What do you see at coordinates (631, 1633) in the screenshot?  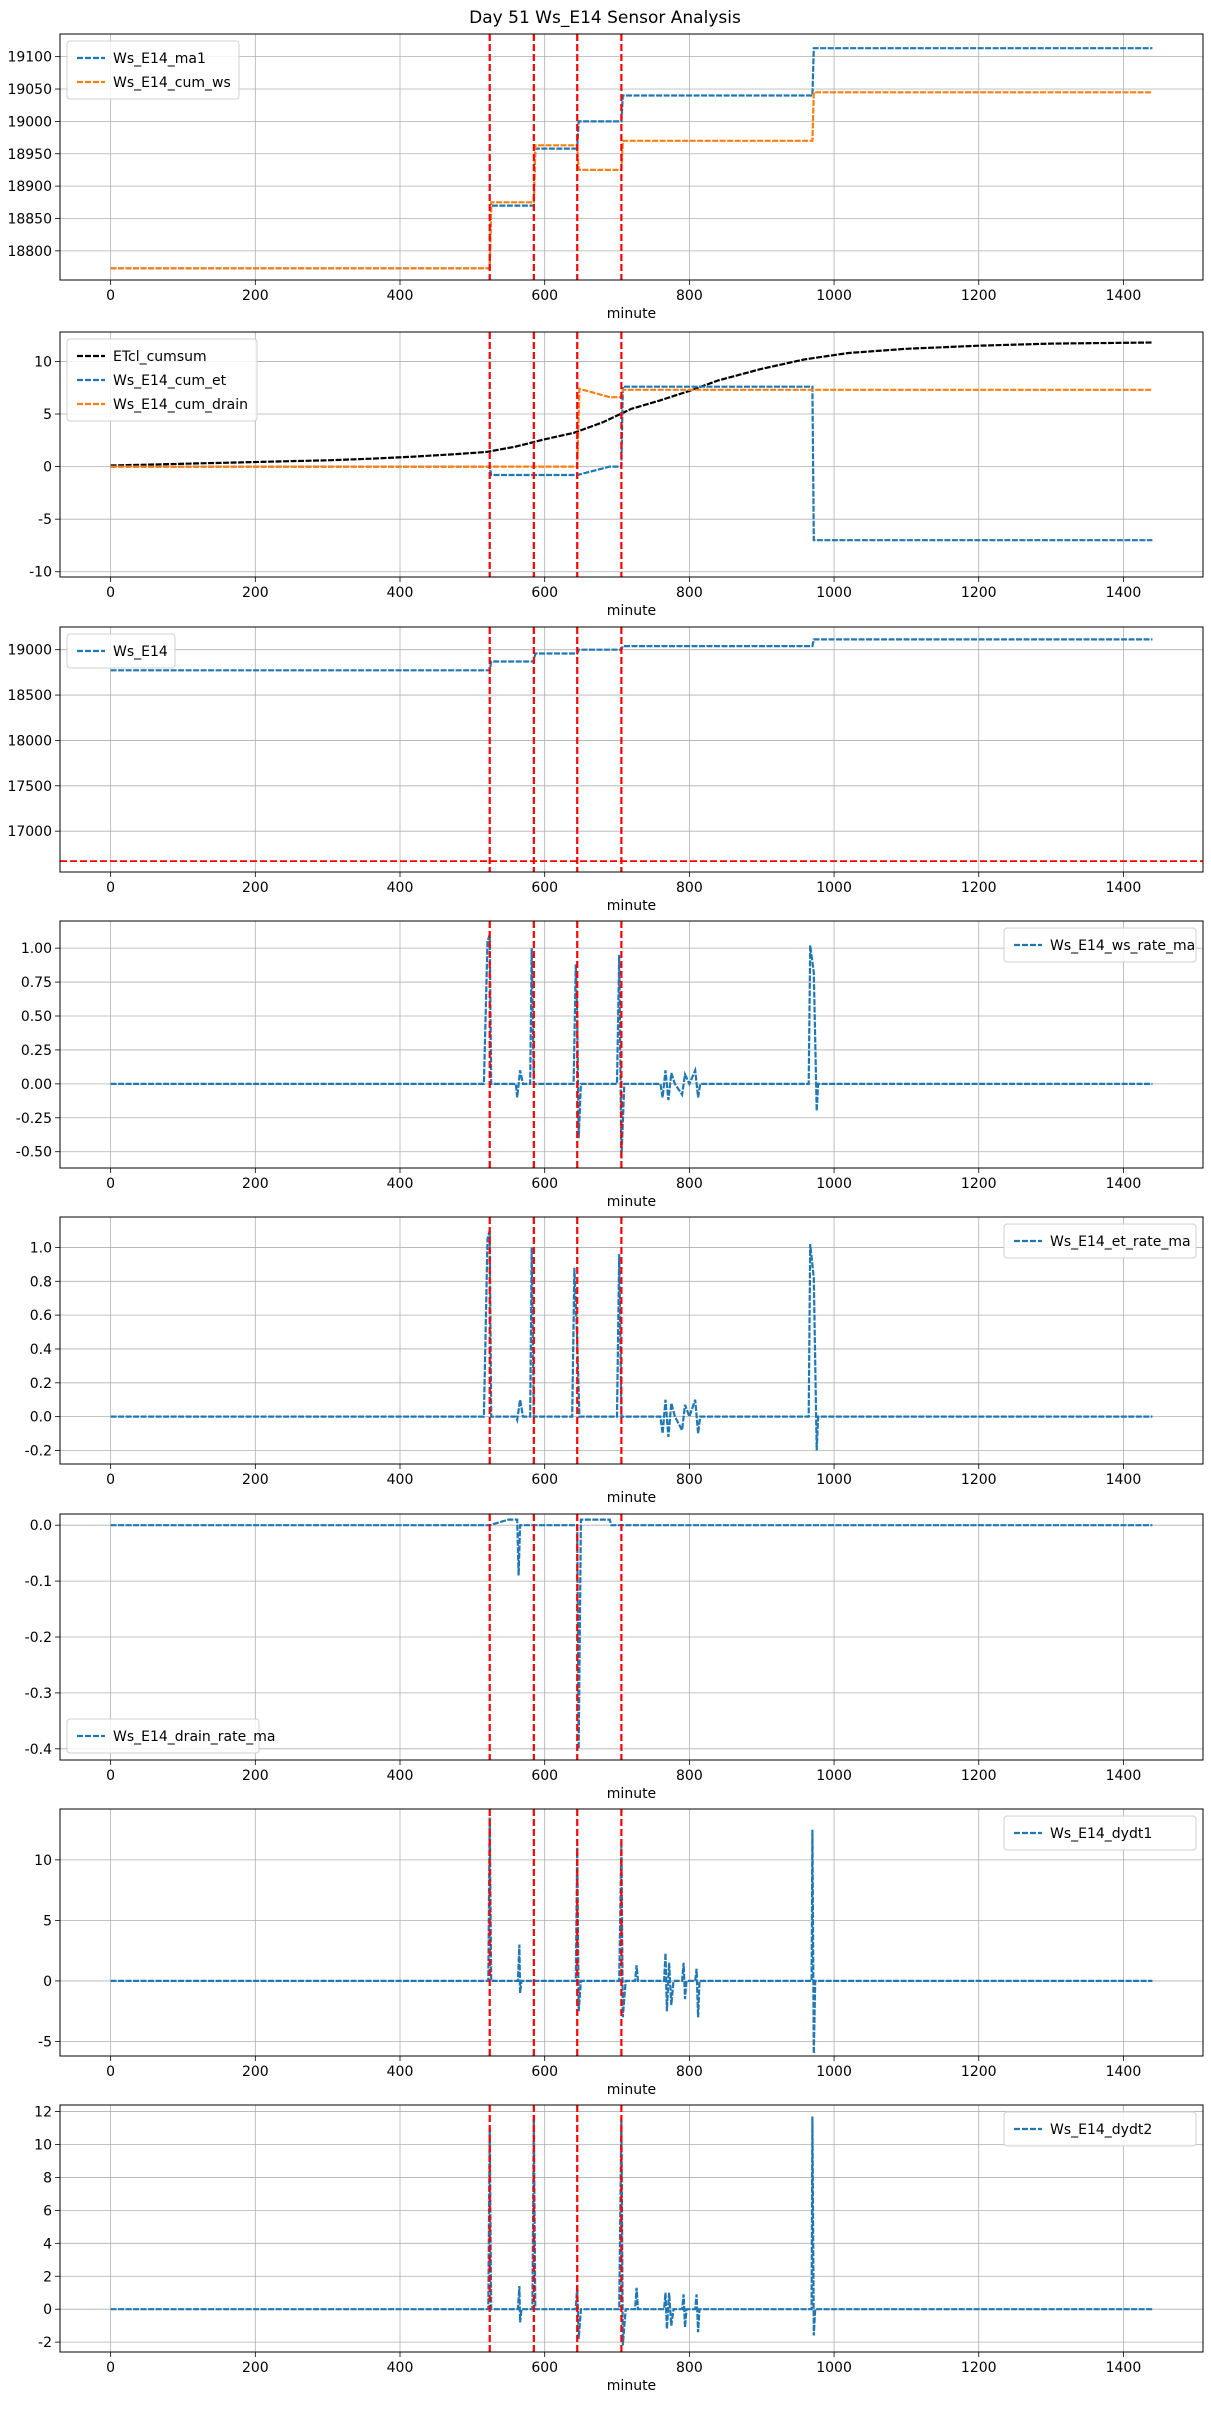 I see `series-line-Ws_E14_drain_rate_ma` at bounding box center [631, 1633].